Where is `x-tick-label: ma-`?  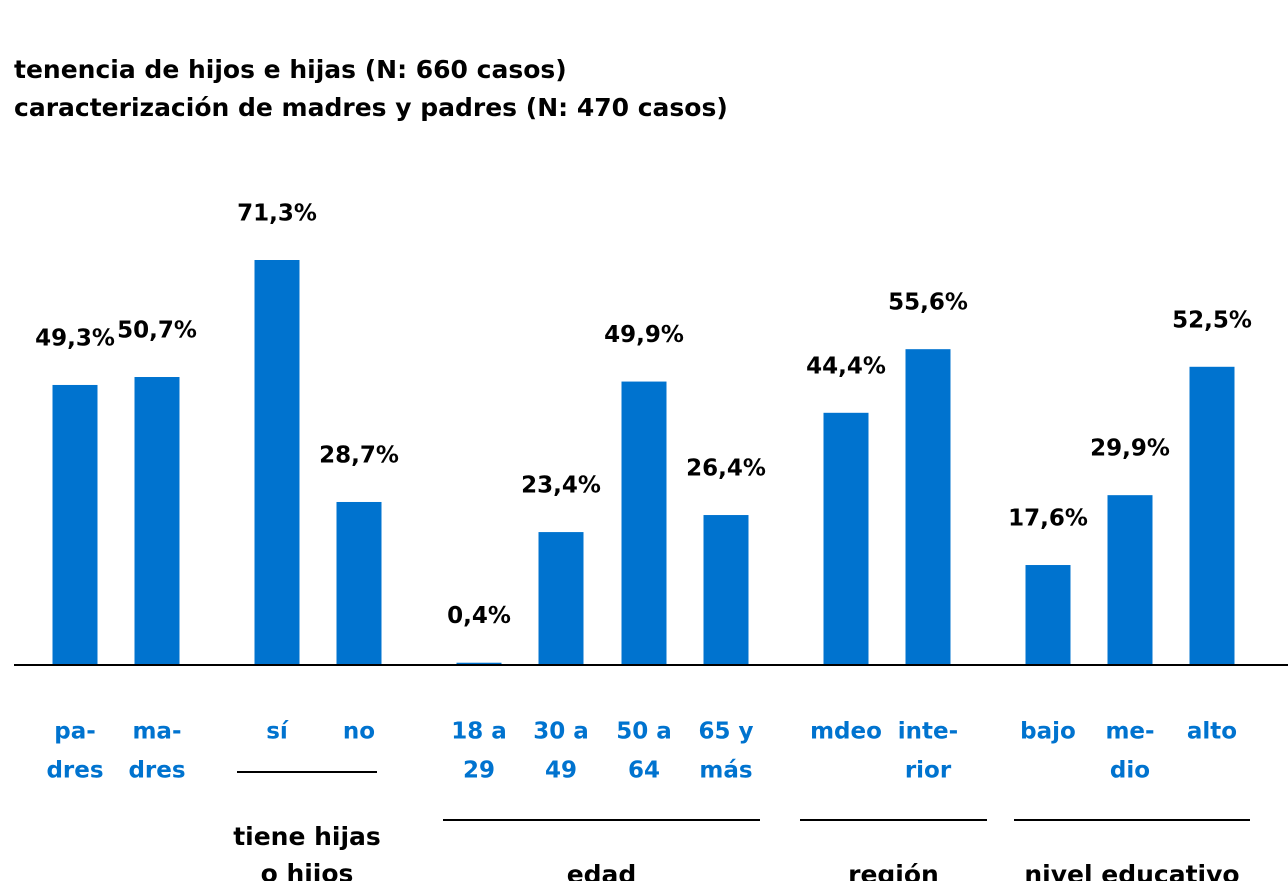 x-tick-label: ma- is located at coordinates (156, 732).